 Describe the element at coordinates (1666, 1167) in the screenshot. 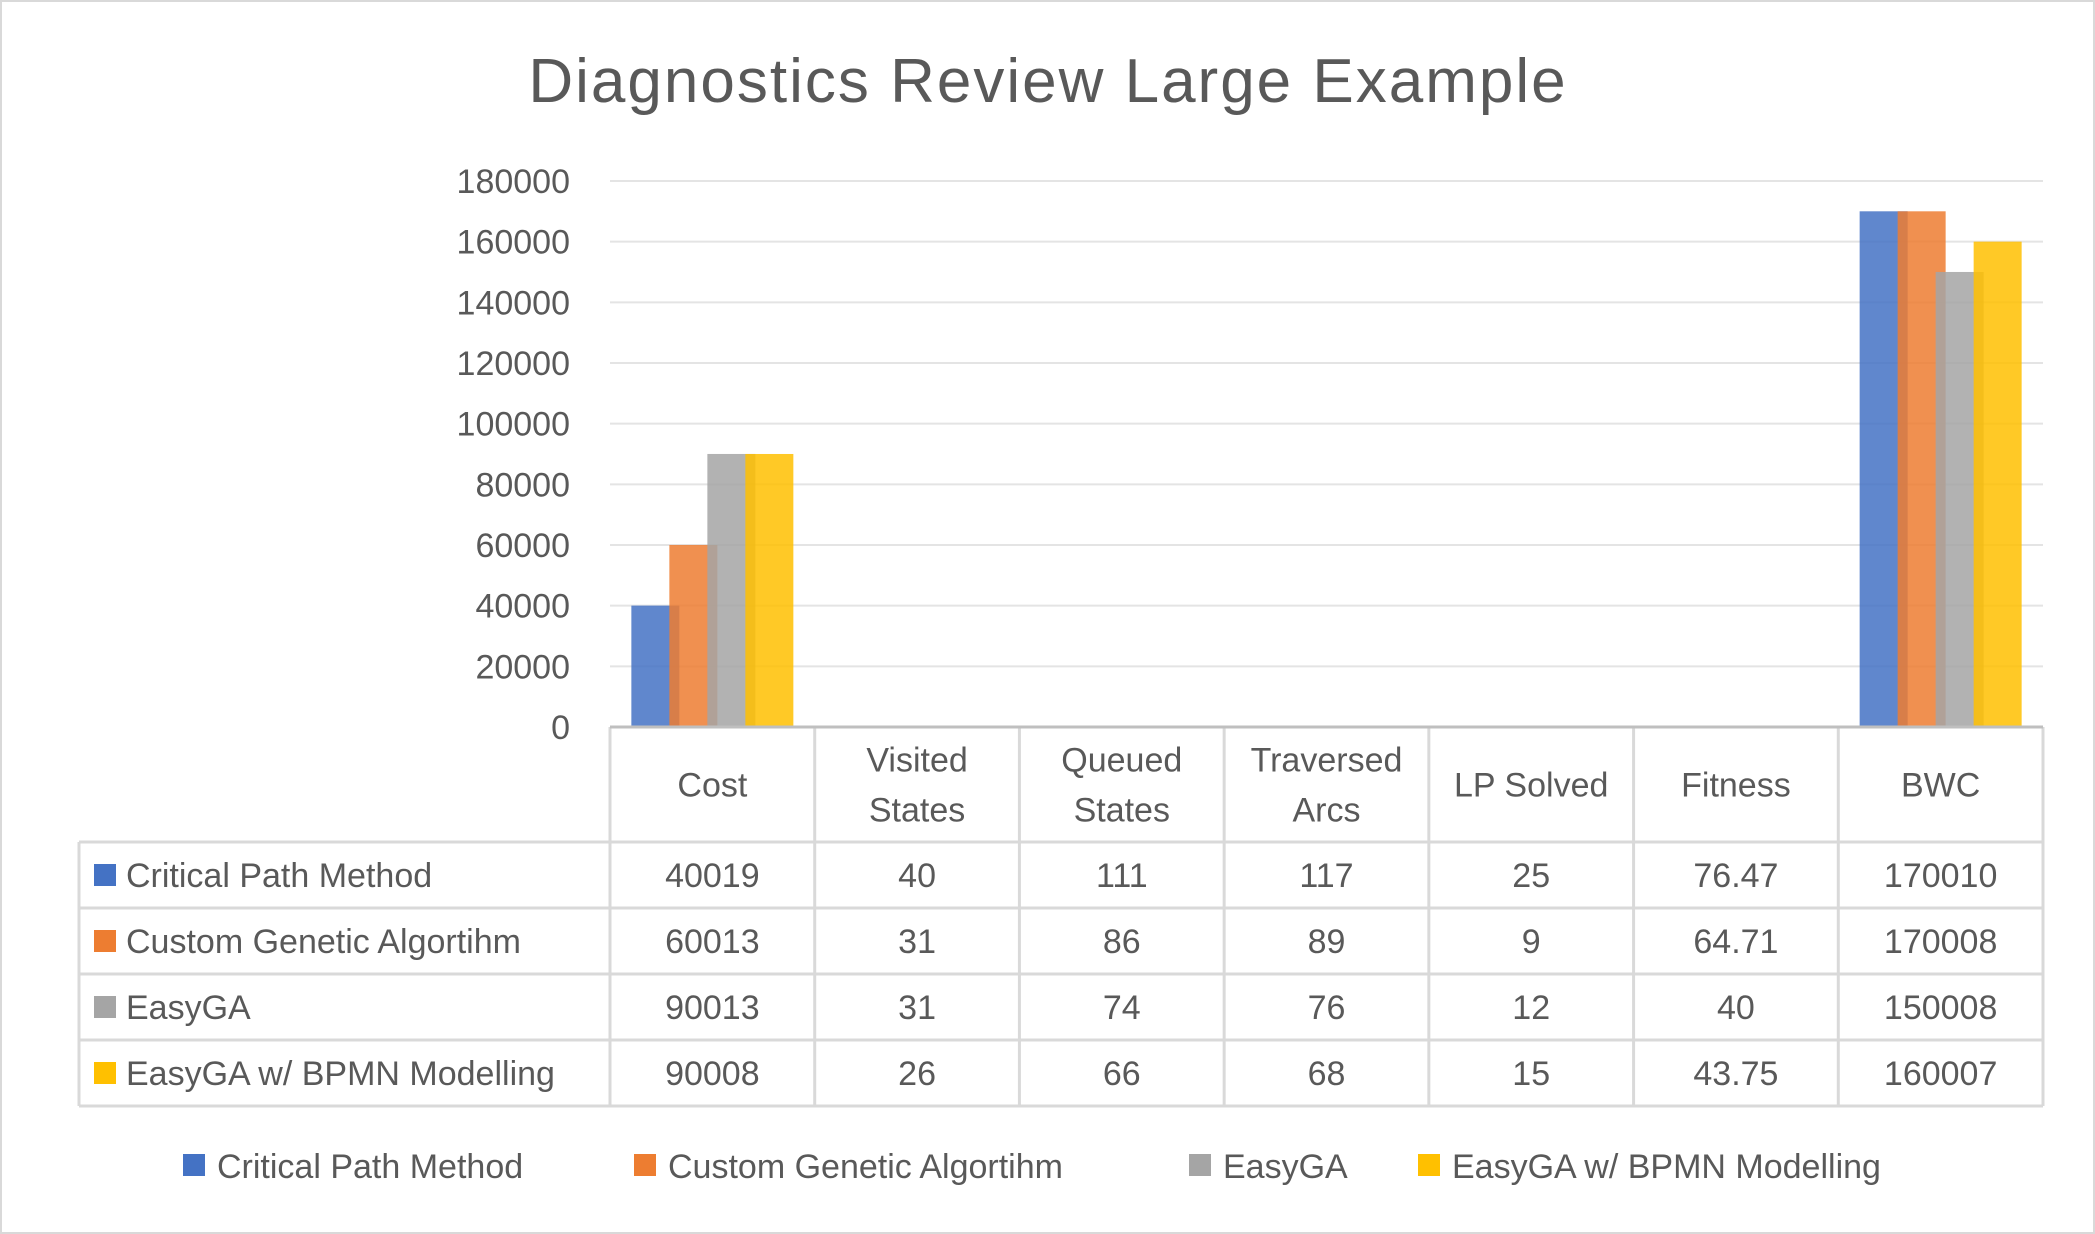

I see `legend-label: EasyGA w/ BPMN Modelling` at that location.